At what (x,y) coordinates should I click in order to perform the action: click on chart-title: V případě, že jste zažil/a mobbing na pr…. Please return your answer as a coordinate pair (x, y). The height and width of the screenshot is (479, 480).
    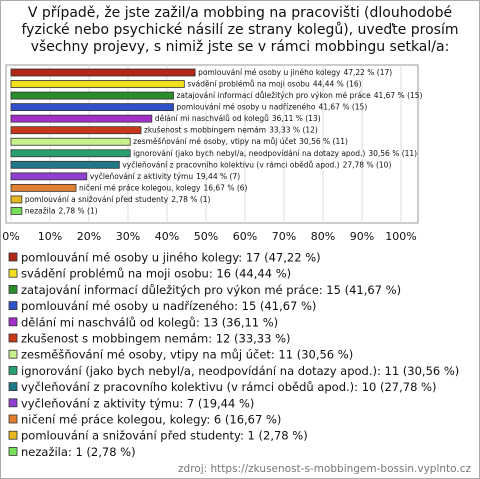
    Looking at the image, I should click on (240, 30).